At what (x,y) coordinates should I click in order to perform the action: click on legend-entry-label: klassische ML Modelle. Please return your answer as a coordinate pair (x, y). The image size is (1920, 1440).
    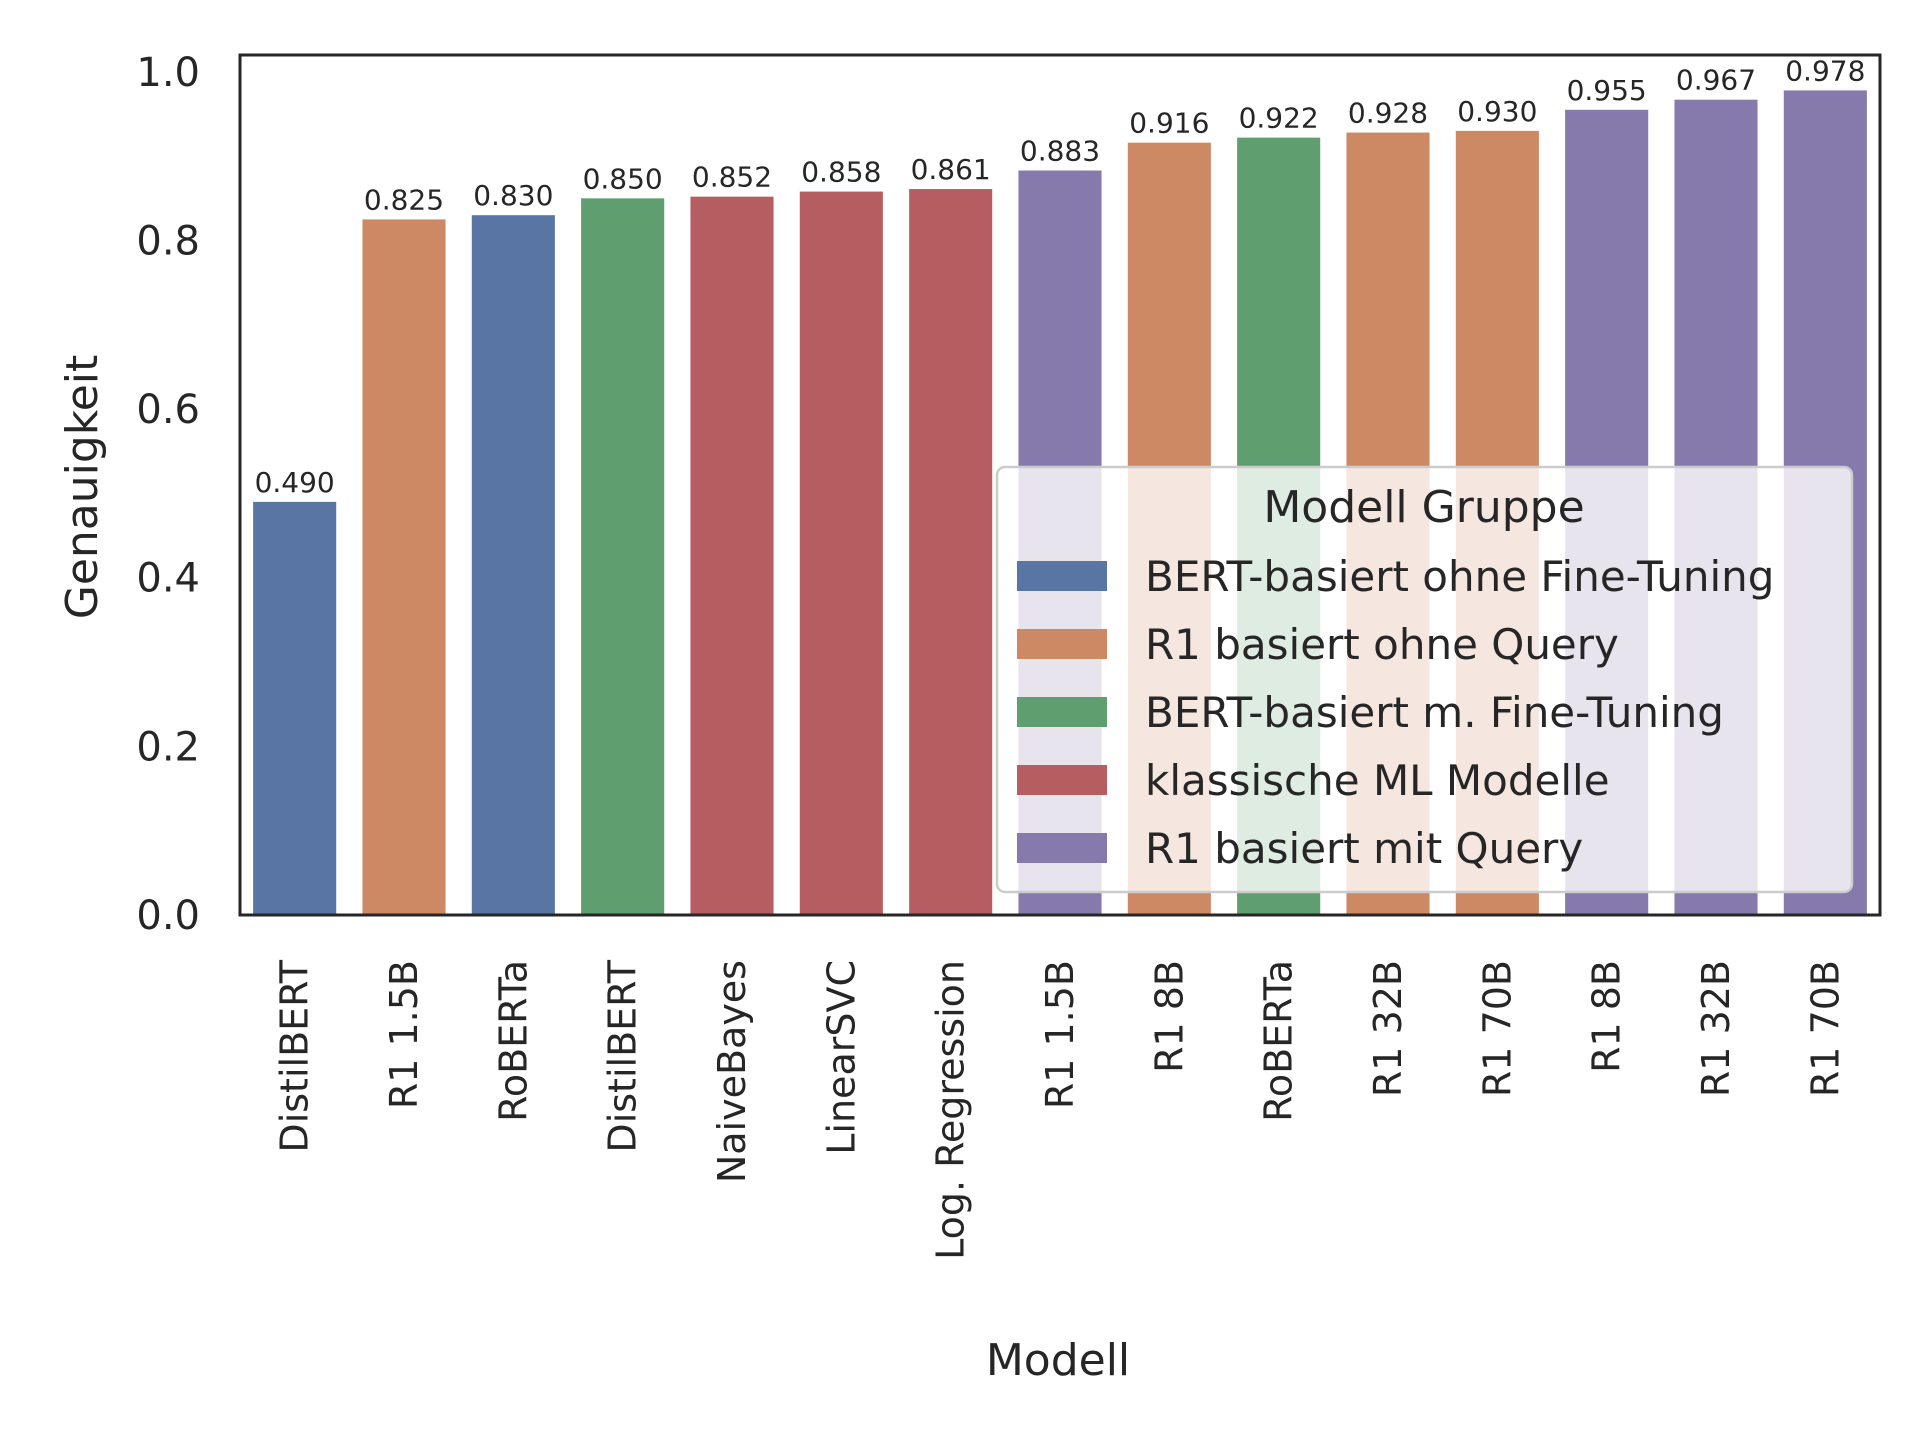
    Looking at the image, I should click on (1377, 780).